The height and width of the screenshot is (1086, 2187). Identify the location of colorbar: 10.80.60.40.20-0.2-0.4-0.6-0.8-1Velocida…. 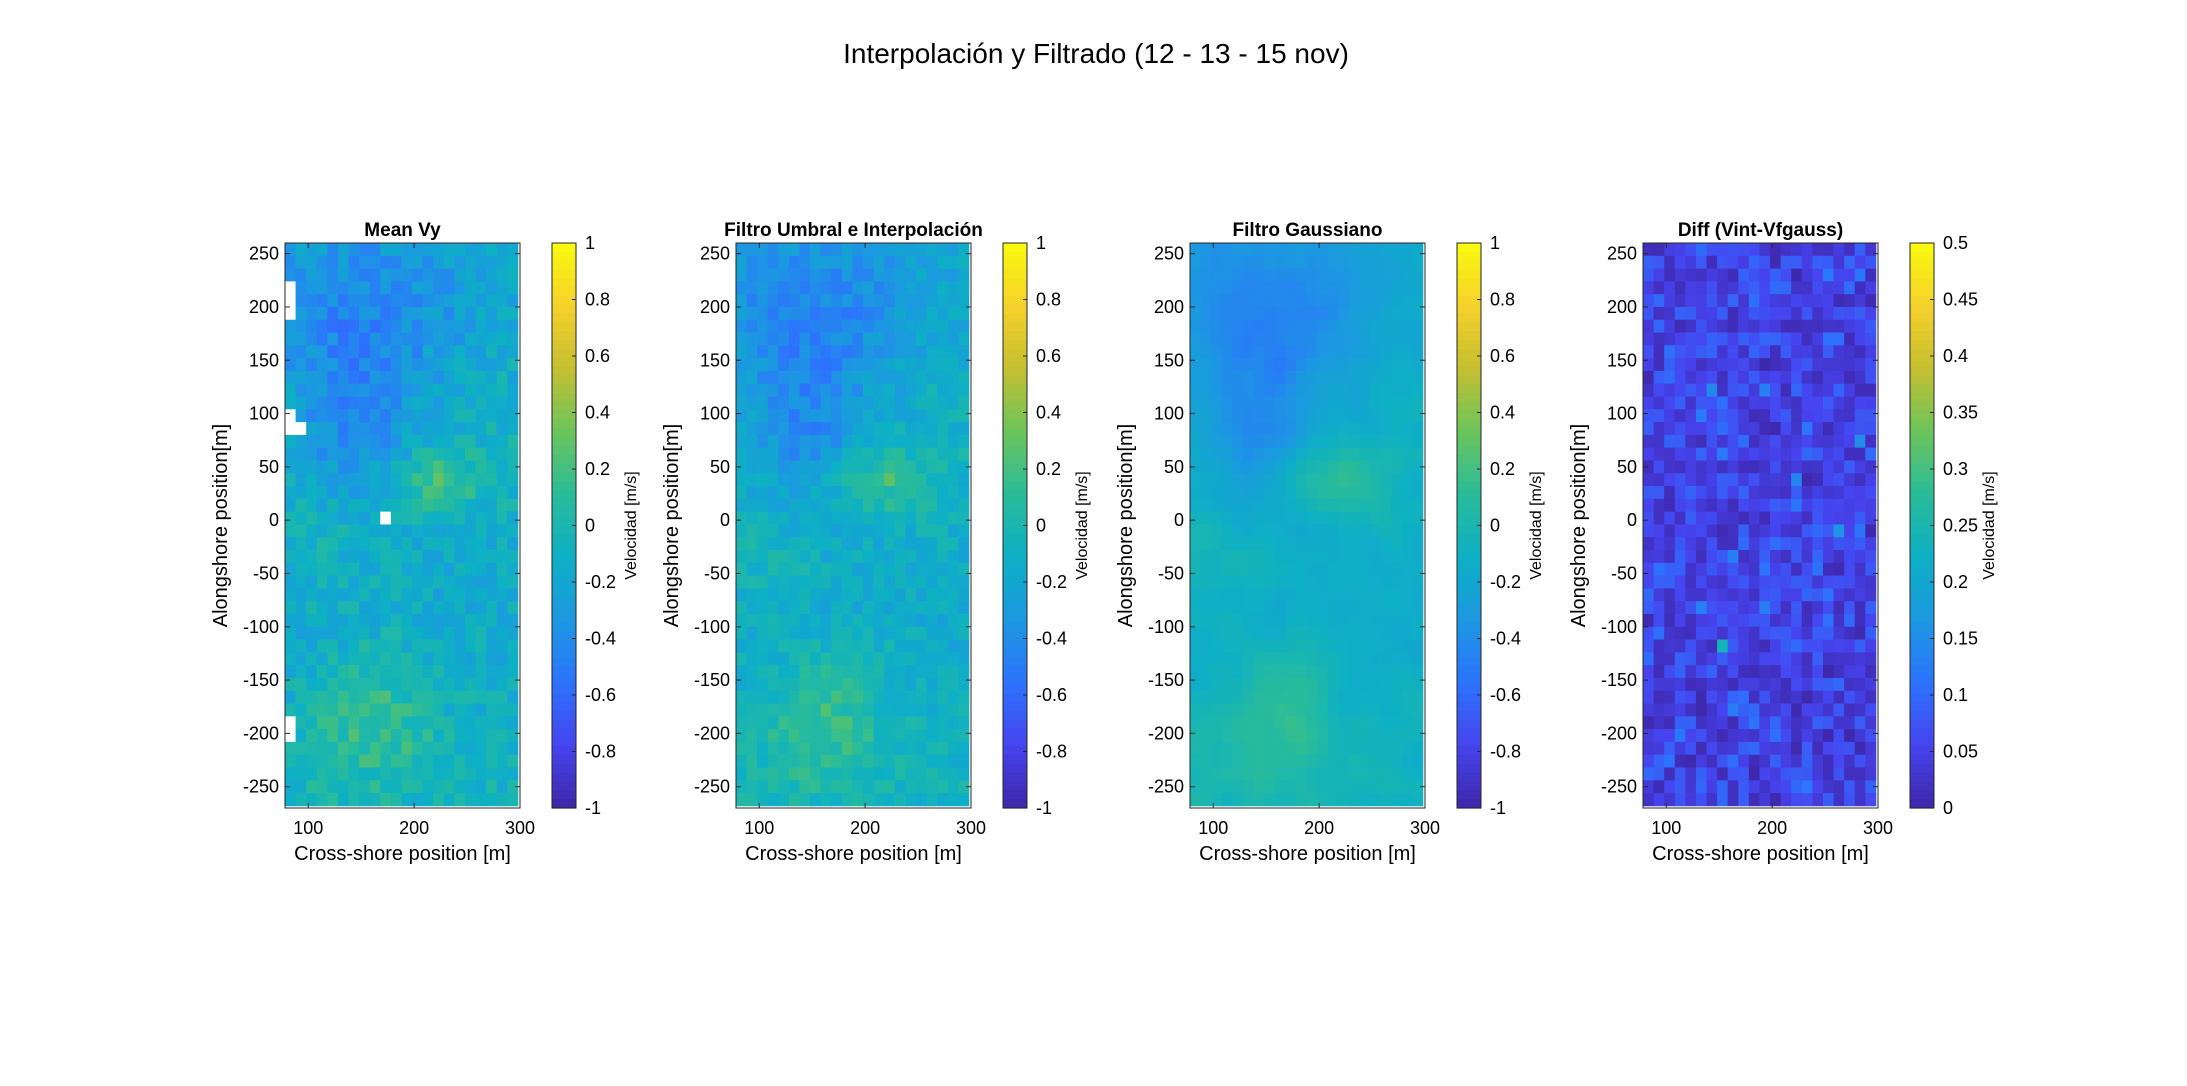
(595, 525).